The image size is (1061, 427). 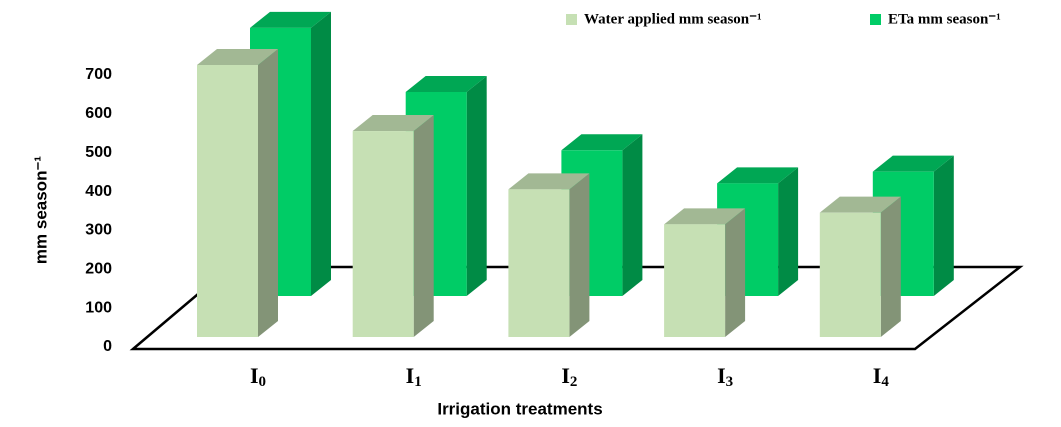 What do you see at coordinates (40, 210) in the screenshot?
I see `y-axis-title: mm season⁻¹` at bounding box center [40, 210].